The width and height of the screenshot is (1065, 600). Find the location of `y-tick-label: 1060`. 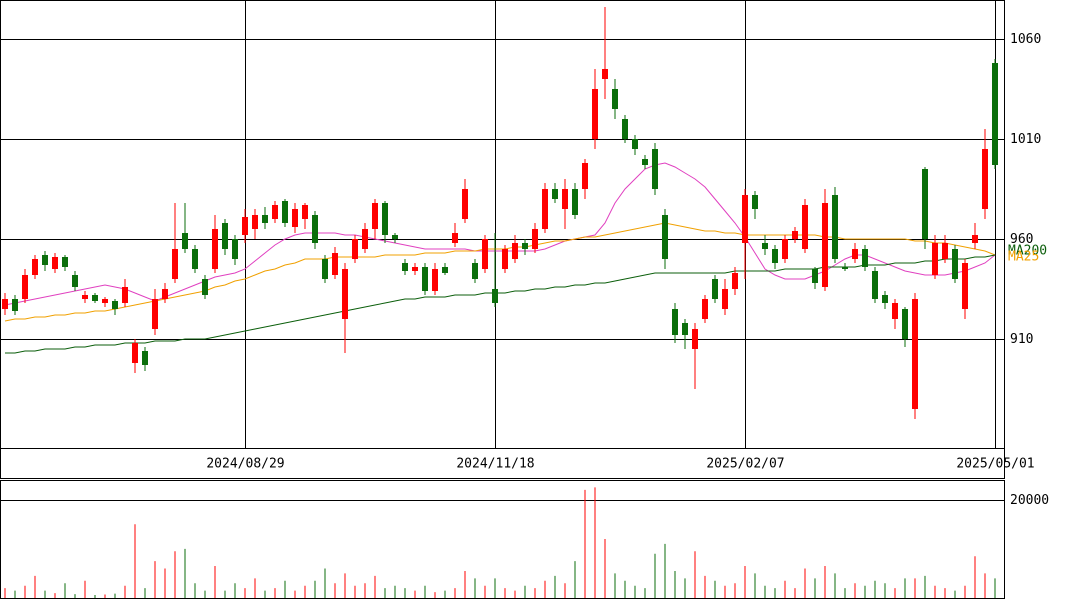

y-tick-label: 1060 is located at coordinates (1025, 39).